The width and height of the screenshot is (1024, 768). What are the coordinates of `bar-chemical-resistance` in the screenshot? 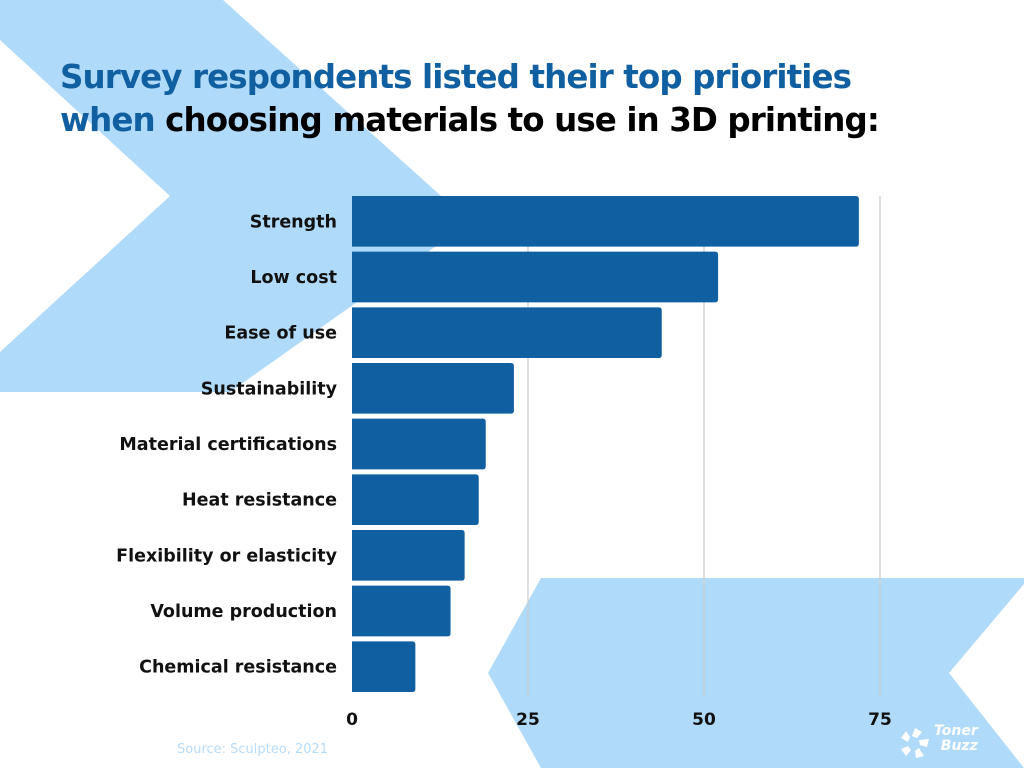 It's located at (384, 666).